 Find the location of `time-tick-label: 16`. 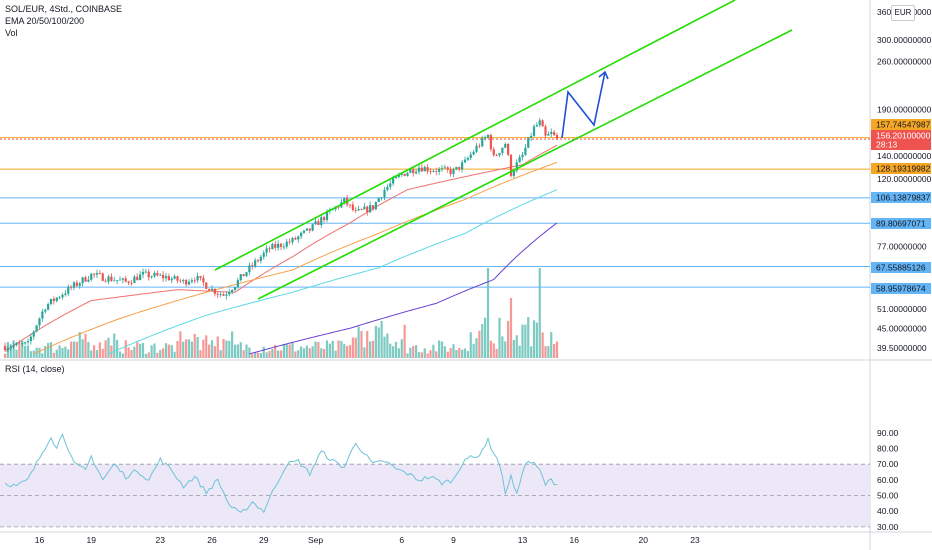

time-tick-label: 16 is located at coordinates (575, 540).